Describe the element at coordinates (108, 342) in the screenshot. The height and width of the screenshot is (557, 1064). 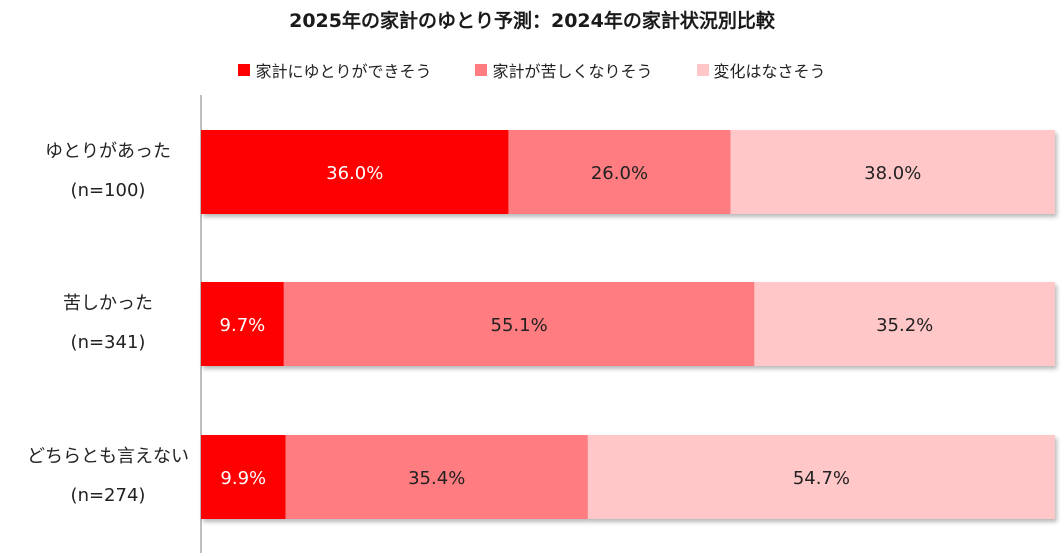
I see `category-n-1: (n=341)` at that location.